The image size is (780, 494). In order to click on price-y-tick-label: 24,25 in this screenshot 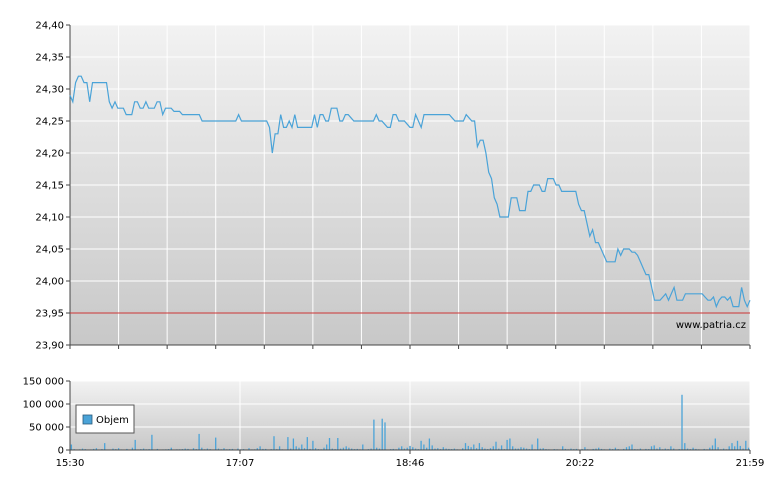, I will do `click(49, 122)`.